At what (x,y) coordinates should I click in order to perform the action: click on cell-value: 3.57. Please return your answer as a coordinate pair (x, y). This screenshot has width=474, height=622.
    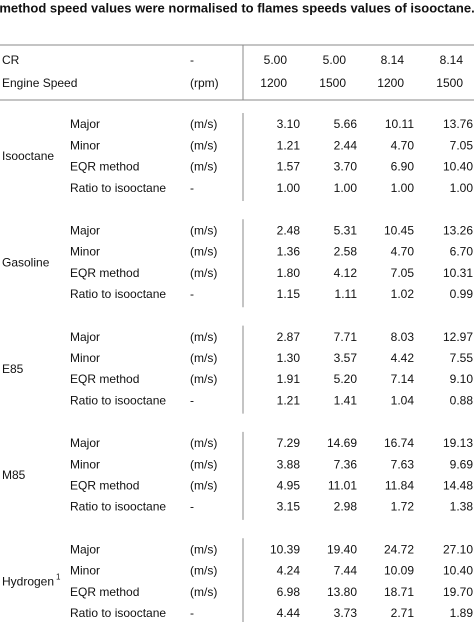
    Looking at the image, I should click on (346, 358).